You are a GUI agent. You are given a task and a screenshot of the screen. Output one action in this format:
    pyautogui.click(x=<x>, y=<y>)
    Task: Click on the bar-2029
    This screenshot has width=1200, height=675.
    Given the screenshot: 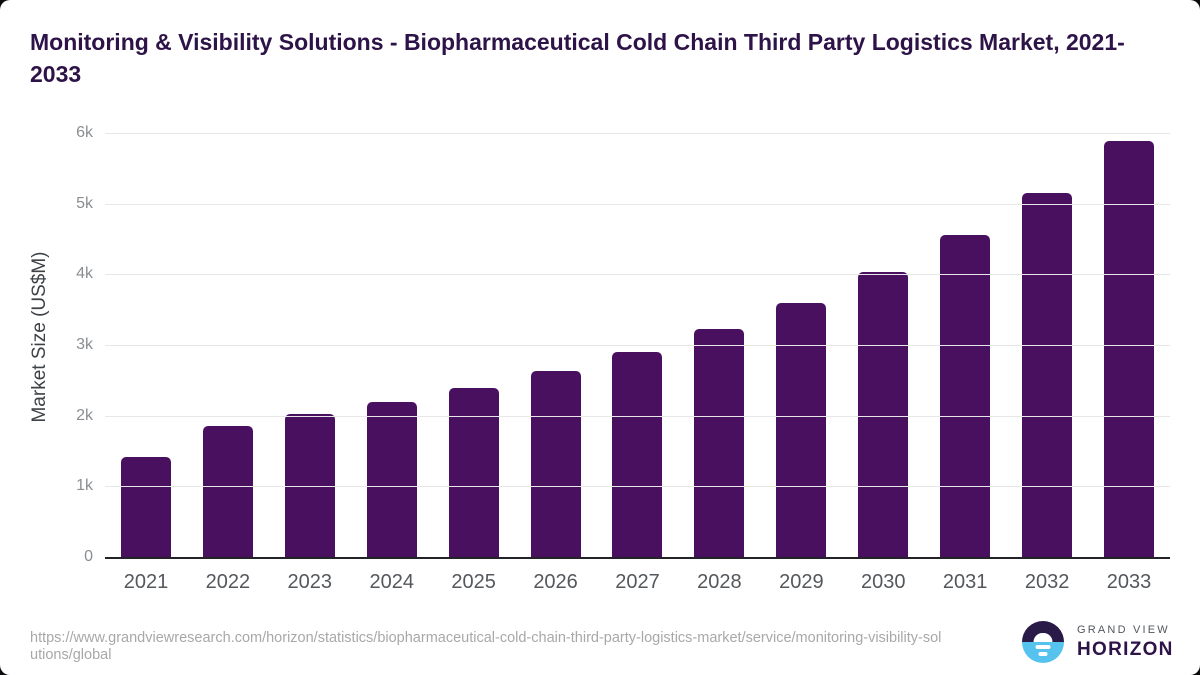 What is the action you would take?
    pyautogui.click(x=801, y=430)
    